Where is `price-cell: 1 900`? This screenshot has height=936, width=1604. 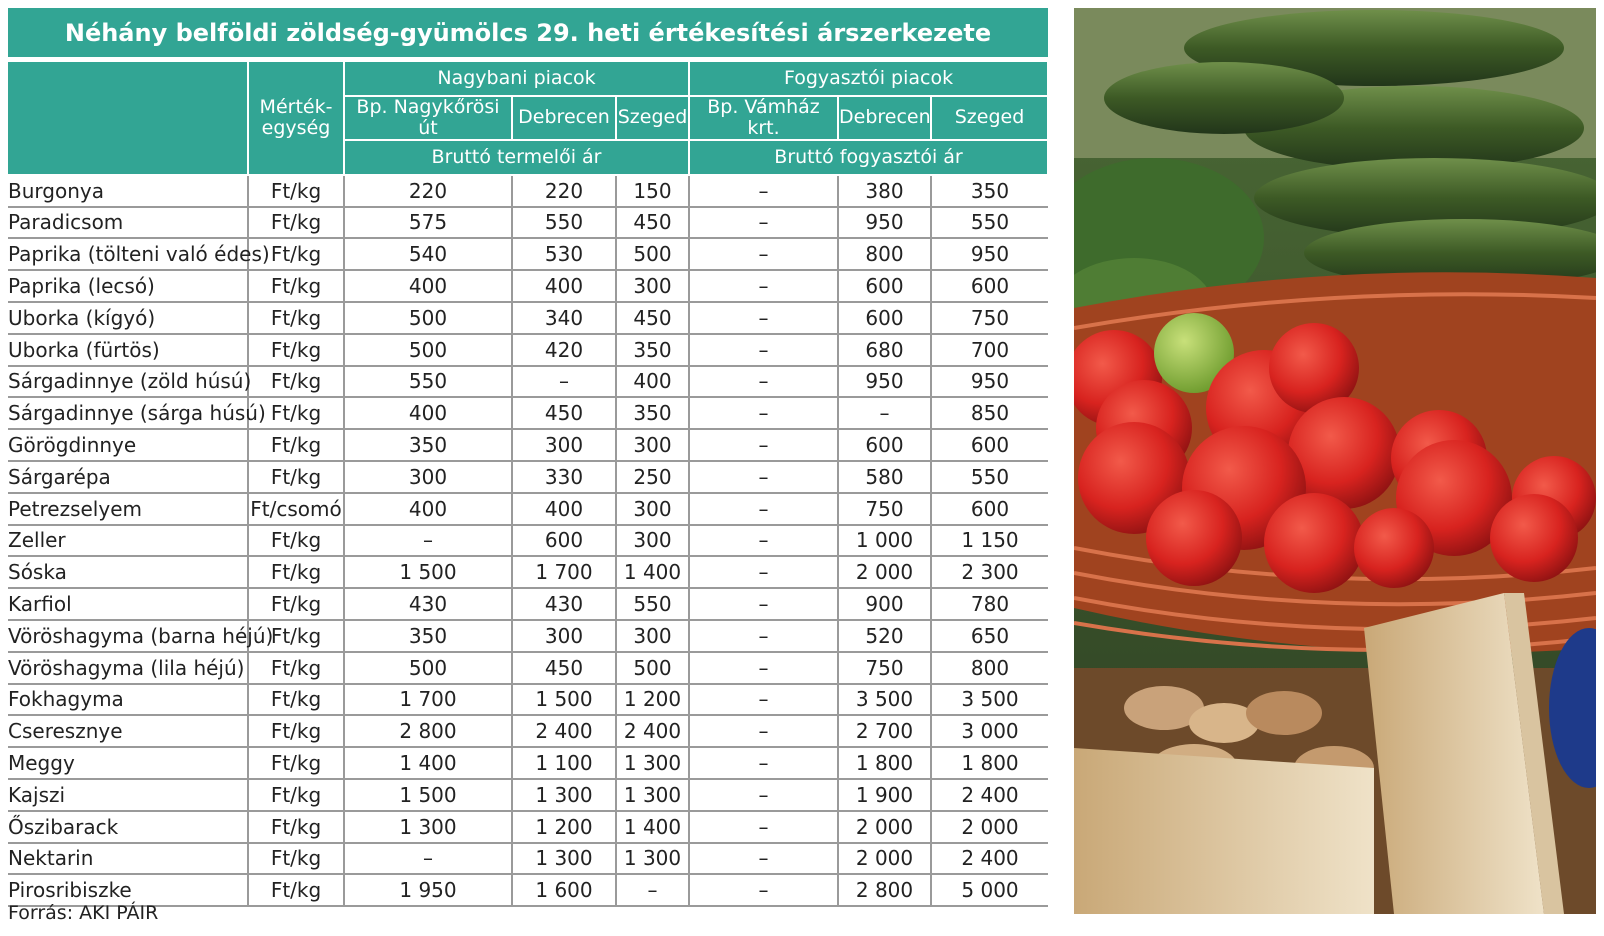
price-cell: 1 900 is located at coordinates (884, 795).